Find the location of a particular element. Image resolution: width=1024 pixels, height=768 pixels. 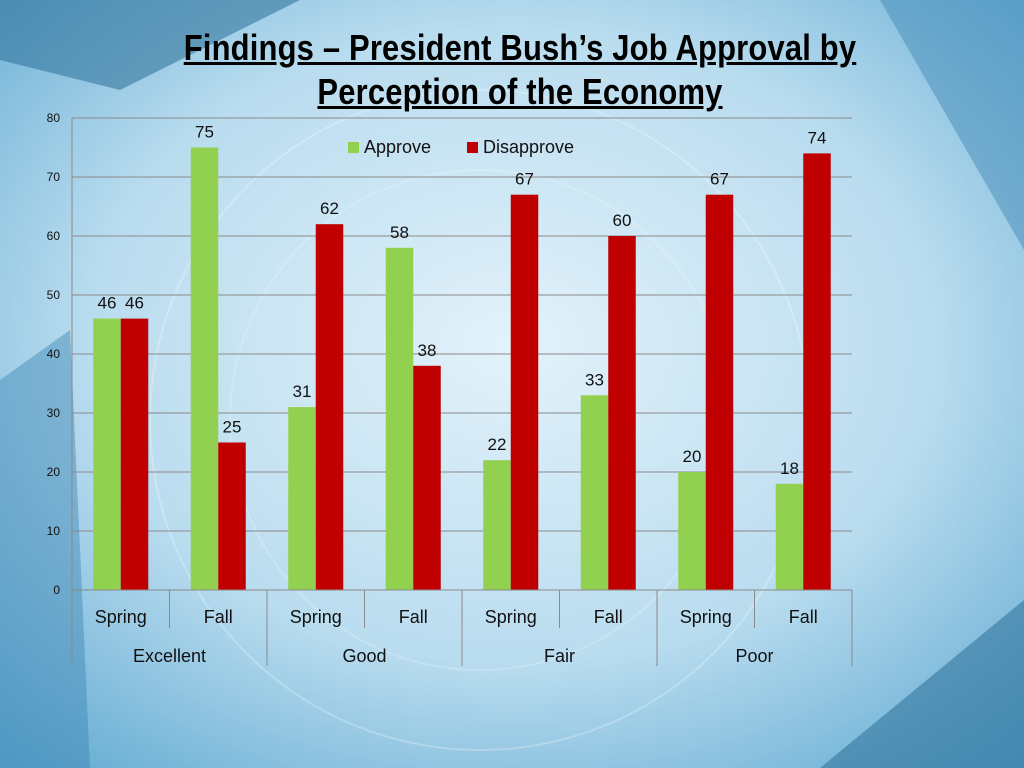

y-axis-ticks: 0 10 20 30 40 50 60 70 80 is located at coordinates (54, 354).